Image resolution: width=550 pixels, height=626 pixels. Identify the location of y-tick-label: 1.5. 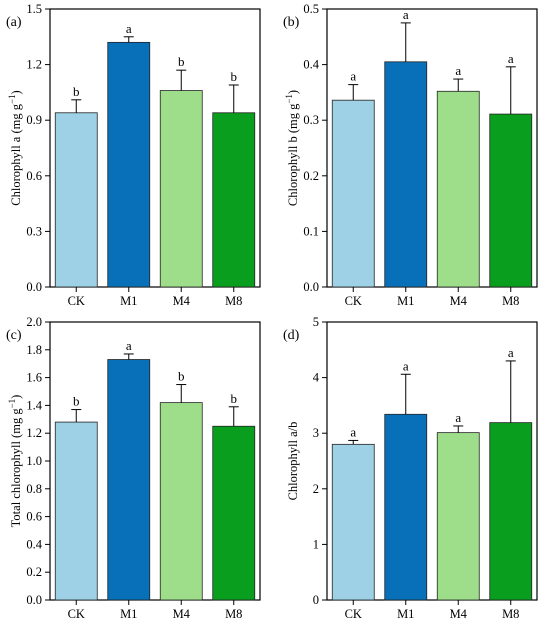
(34, 9).